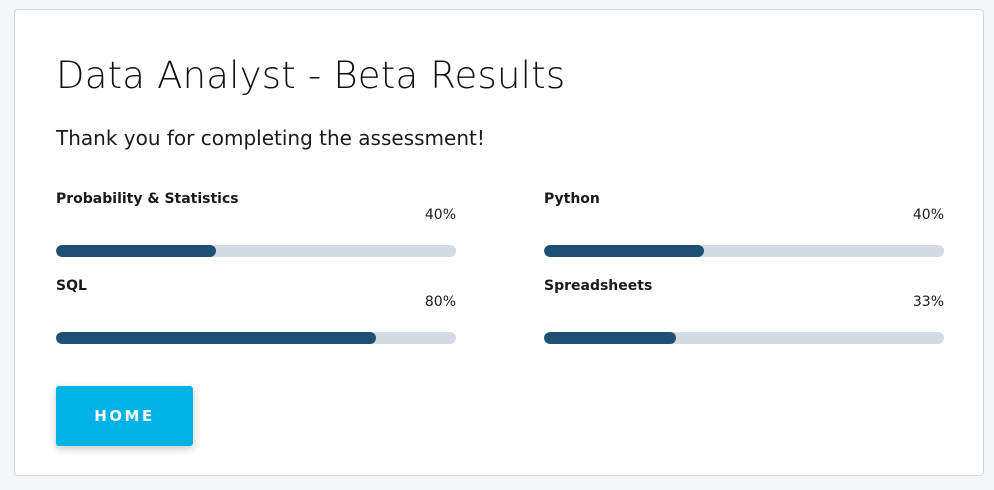 The width and height of the screenshot is (994, 490). Describe the element at coordinates (311, 75) in the screenshot. I see `page-title: Data Analyst - Beta Results` at that location.